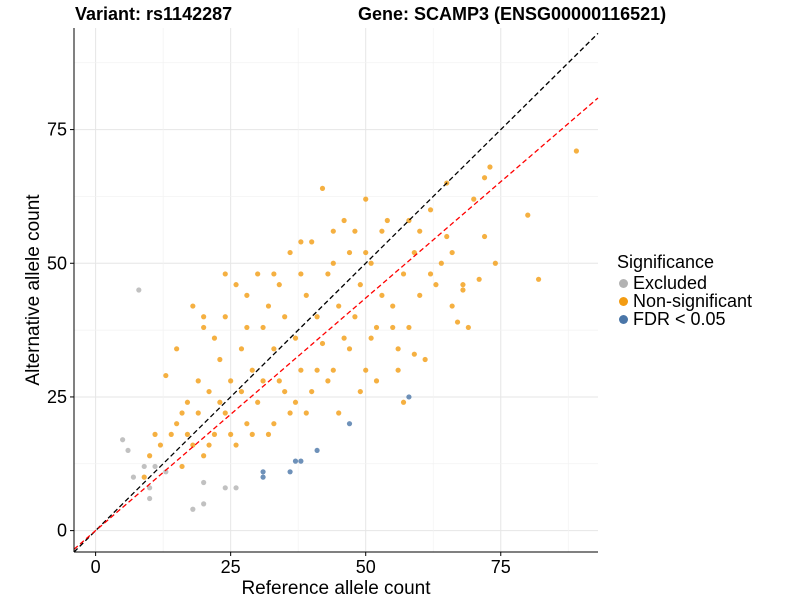 This screenshot has height=600, width=800. What do you see at coordinates (512, 14) in the screenshot?
I see `gene-title: Gene: SCAMP3 (ENSG00000116521)` at bounding box center [512, 14].